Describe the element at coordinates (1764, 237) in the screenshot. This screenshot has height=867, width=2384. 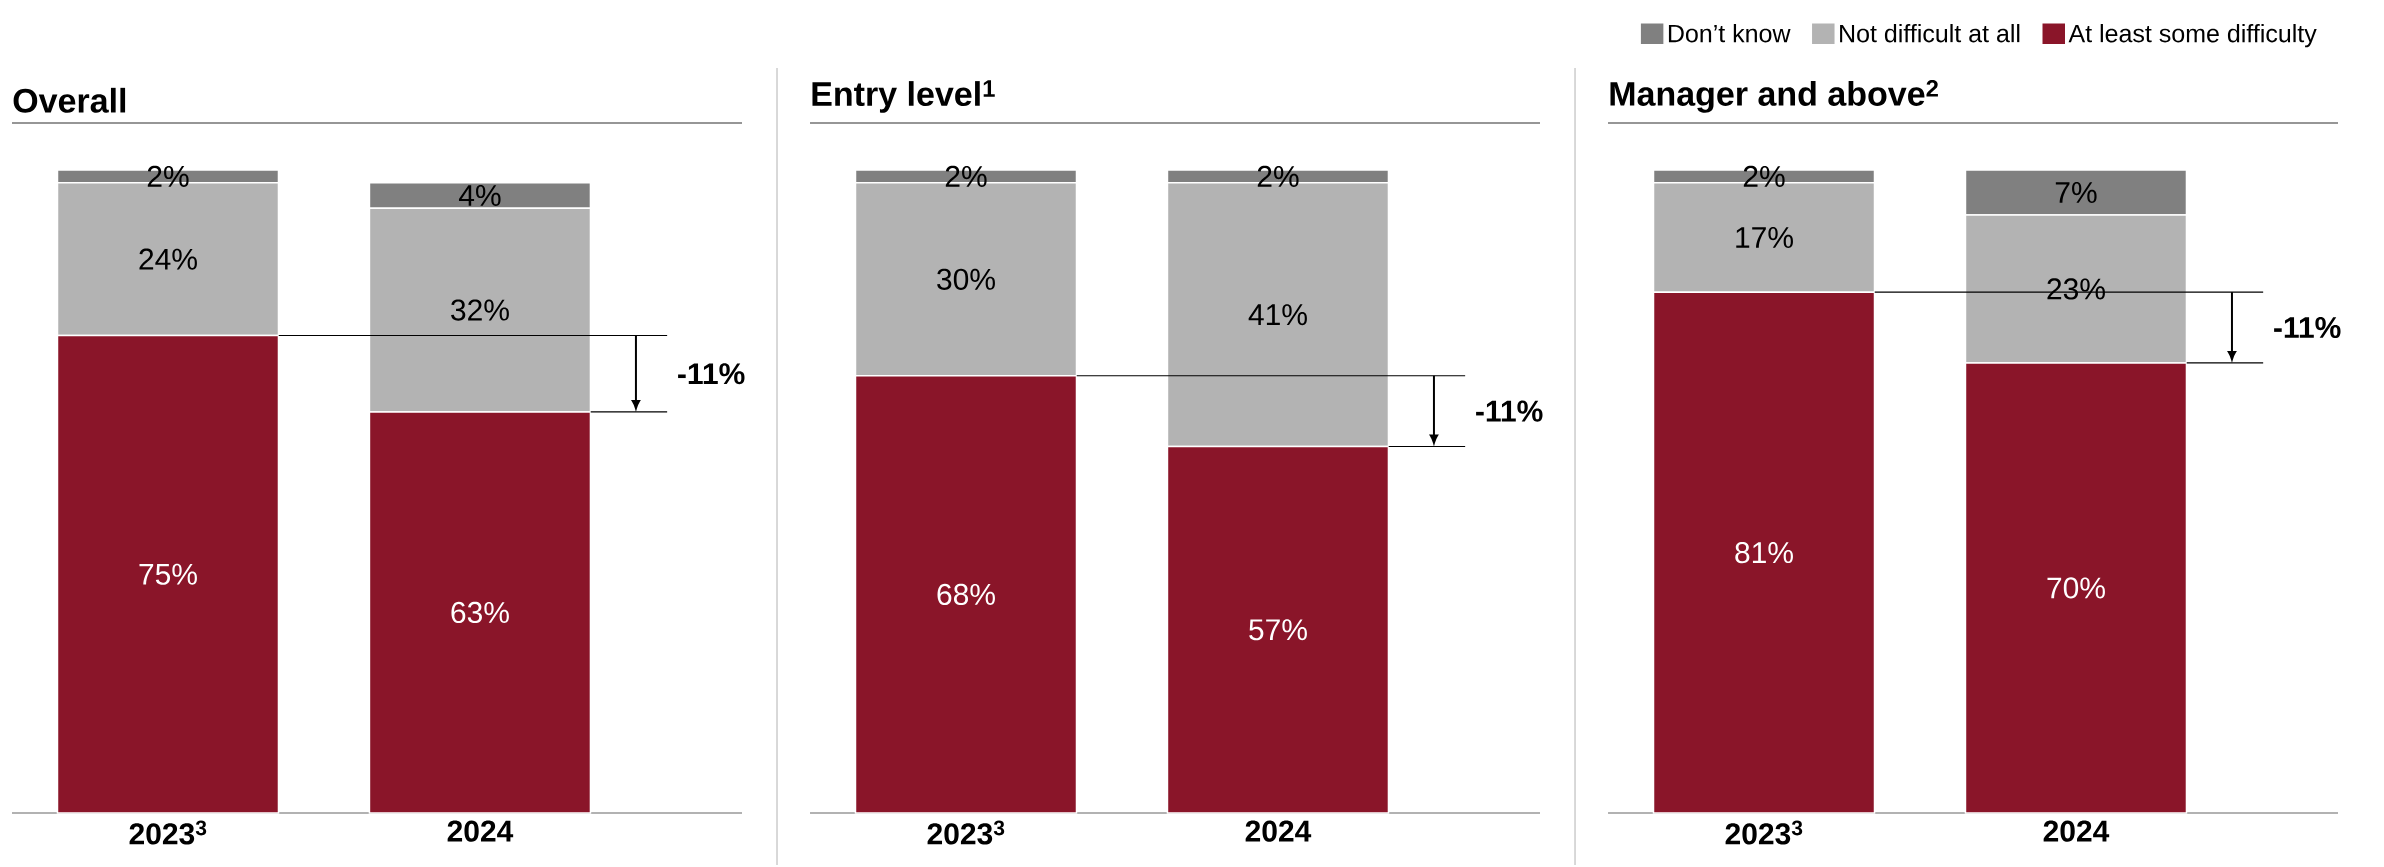
I see `data-label: 17%` at that location.